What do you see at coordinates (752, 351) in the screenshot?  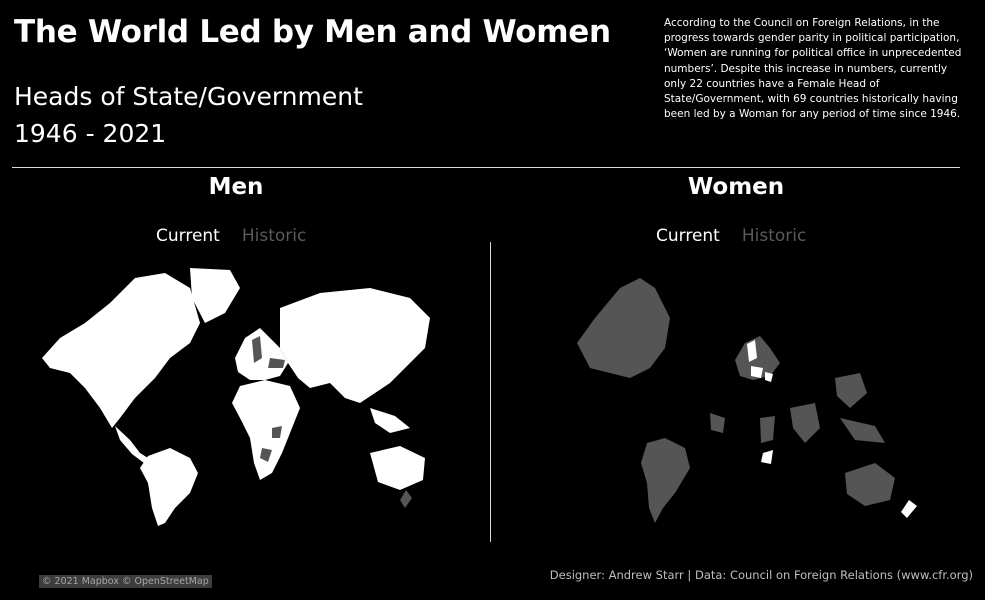 I see `women-leader-nordic-shape` at bounding box center [752, 351].